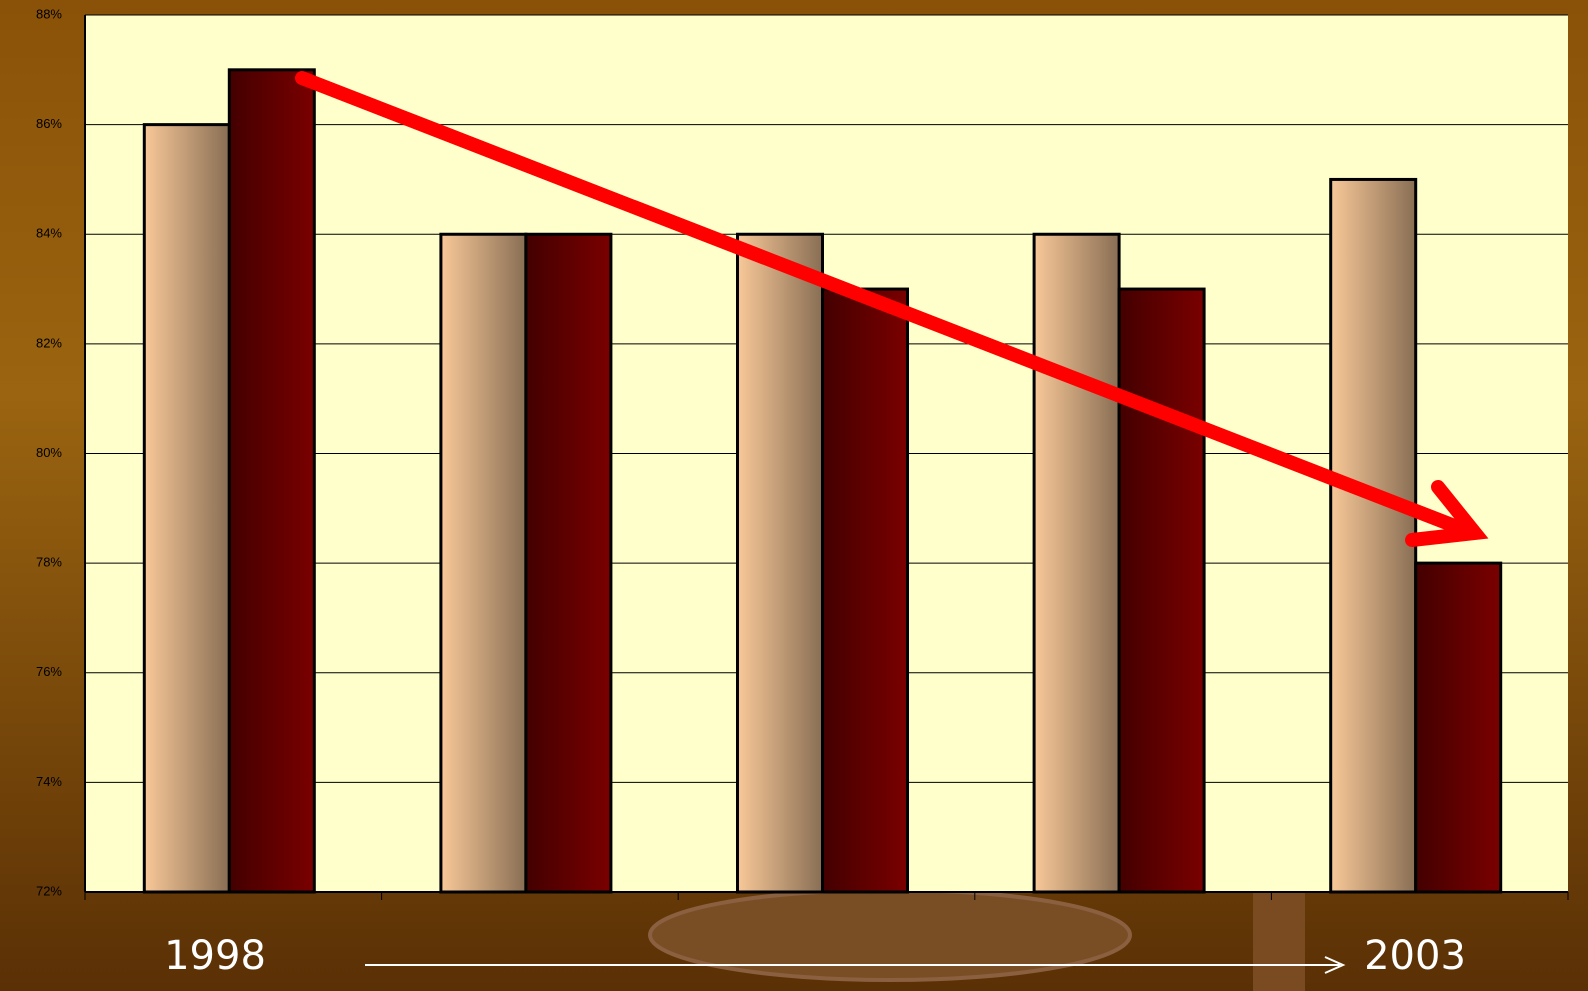 This screenshot has height=991, width=1588. Describe the element at coordinates (49, 452) in the screenshot. I see `y-tick-label: 80%` at that location.